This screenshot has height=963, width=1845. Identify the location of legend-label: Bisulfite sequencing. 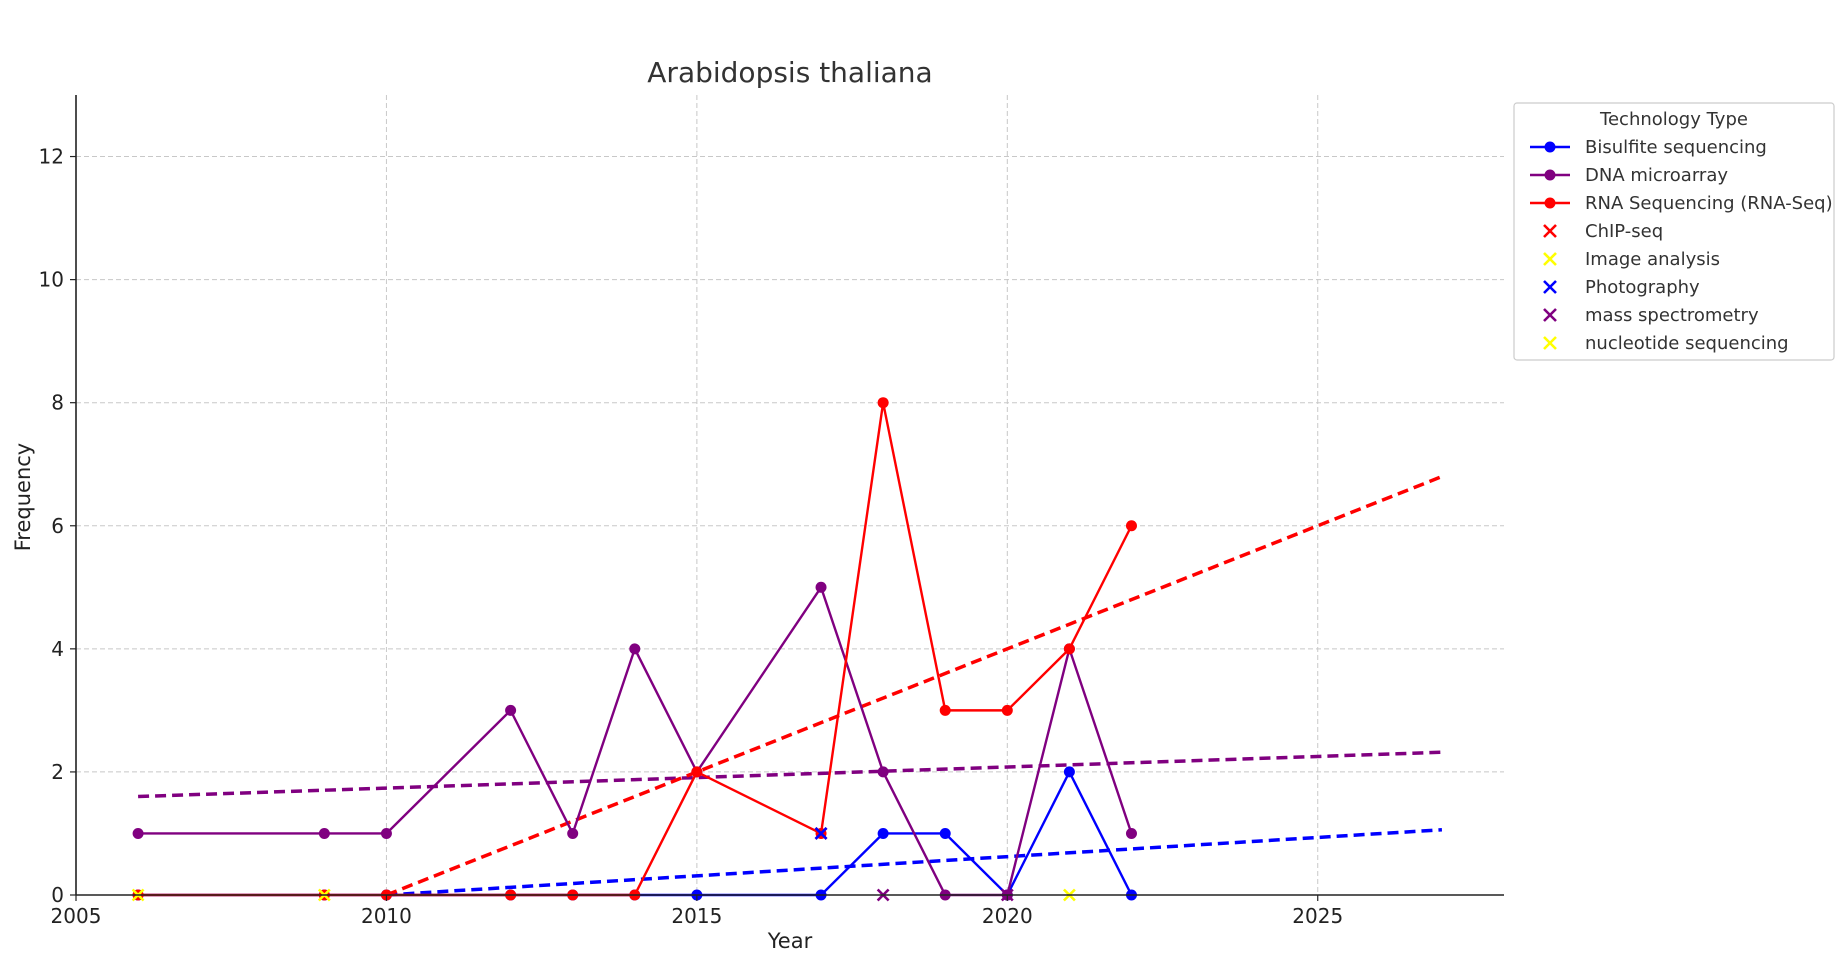
(1676, 147).